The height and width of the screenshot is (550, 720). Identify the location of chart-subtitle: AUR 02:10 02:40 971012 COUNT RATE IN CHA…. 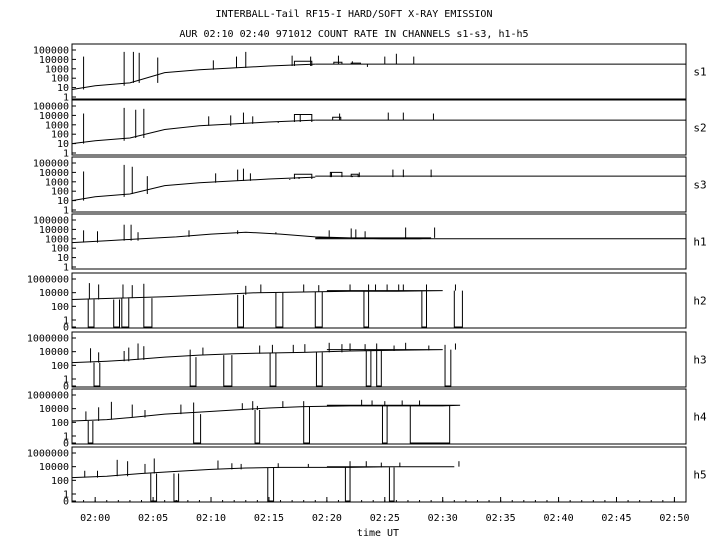
(353, 34).